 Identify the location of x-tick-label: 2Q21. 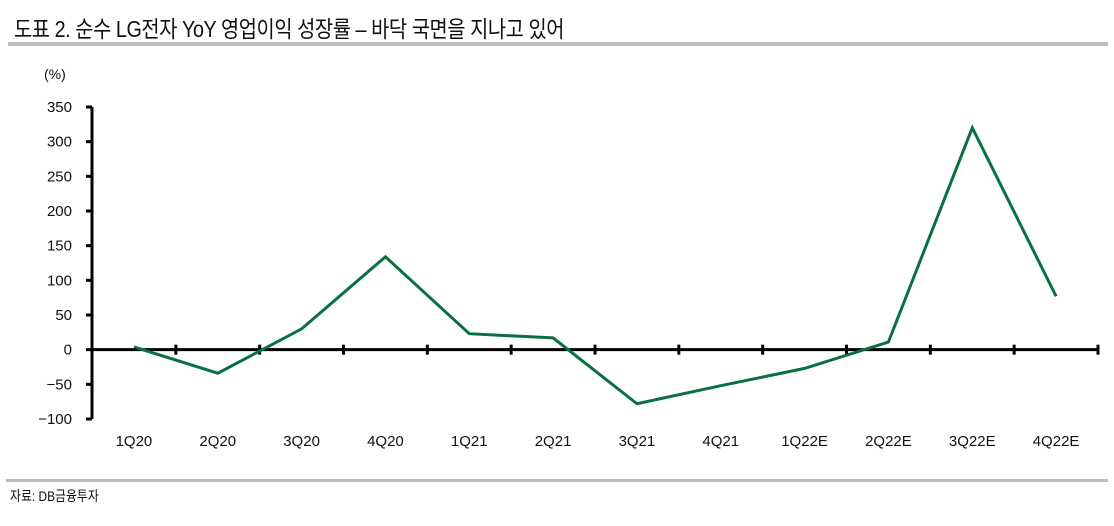
(553, 441).